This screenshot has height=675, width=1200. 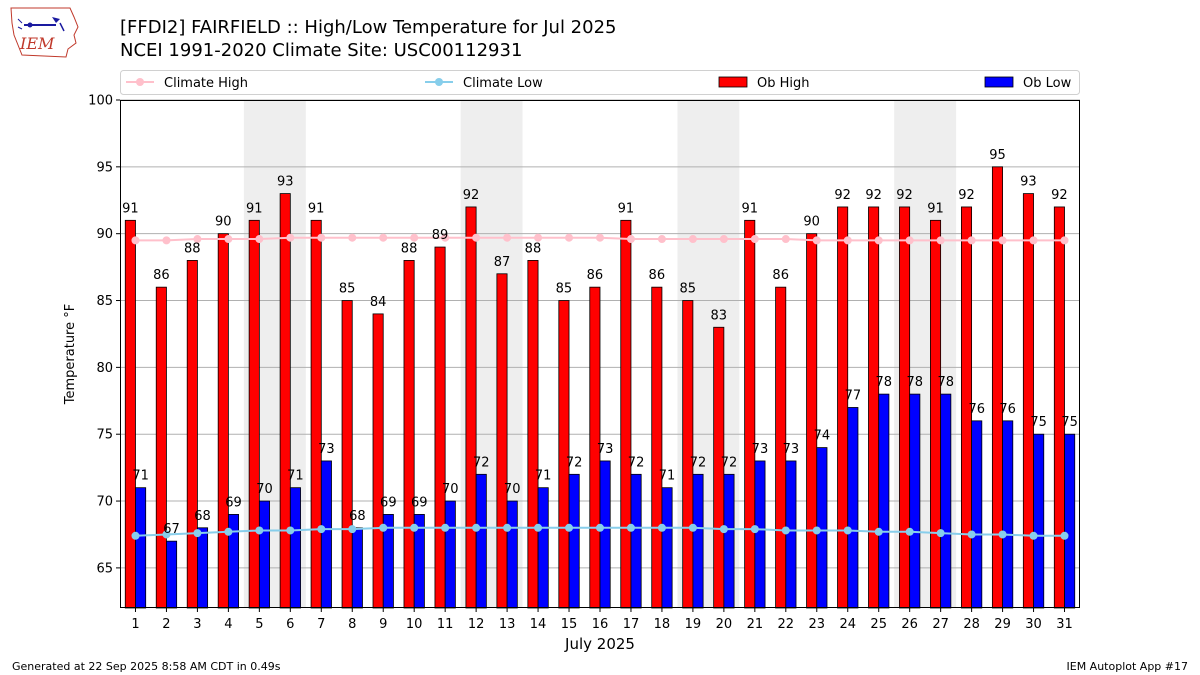 What do you see at coordinates (822, 436) in the screenshot?
I see `ob-low-value-label: 74` at bounding box center [822, 436].